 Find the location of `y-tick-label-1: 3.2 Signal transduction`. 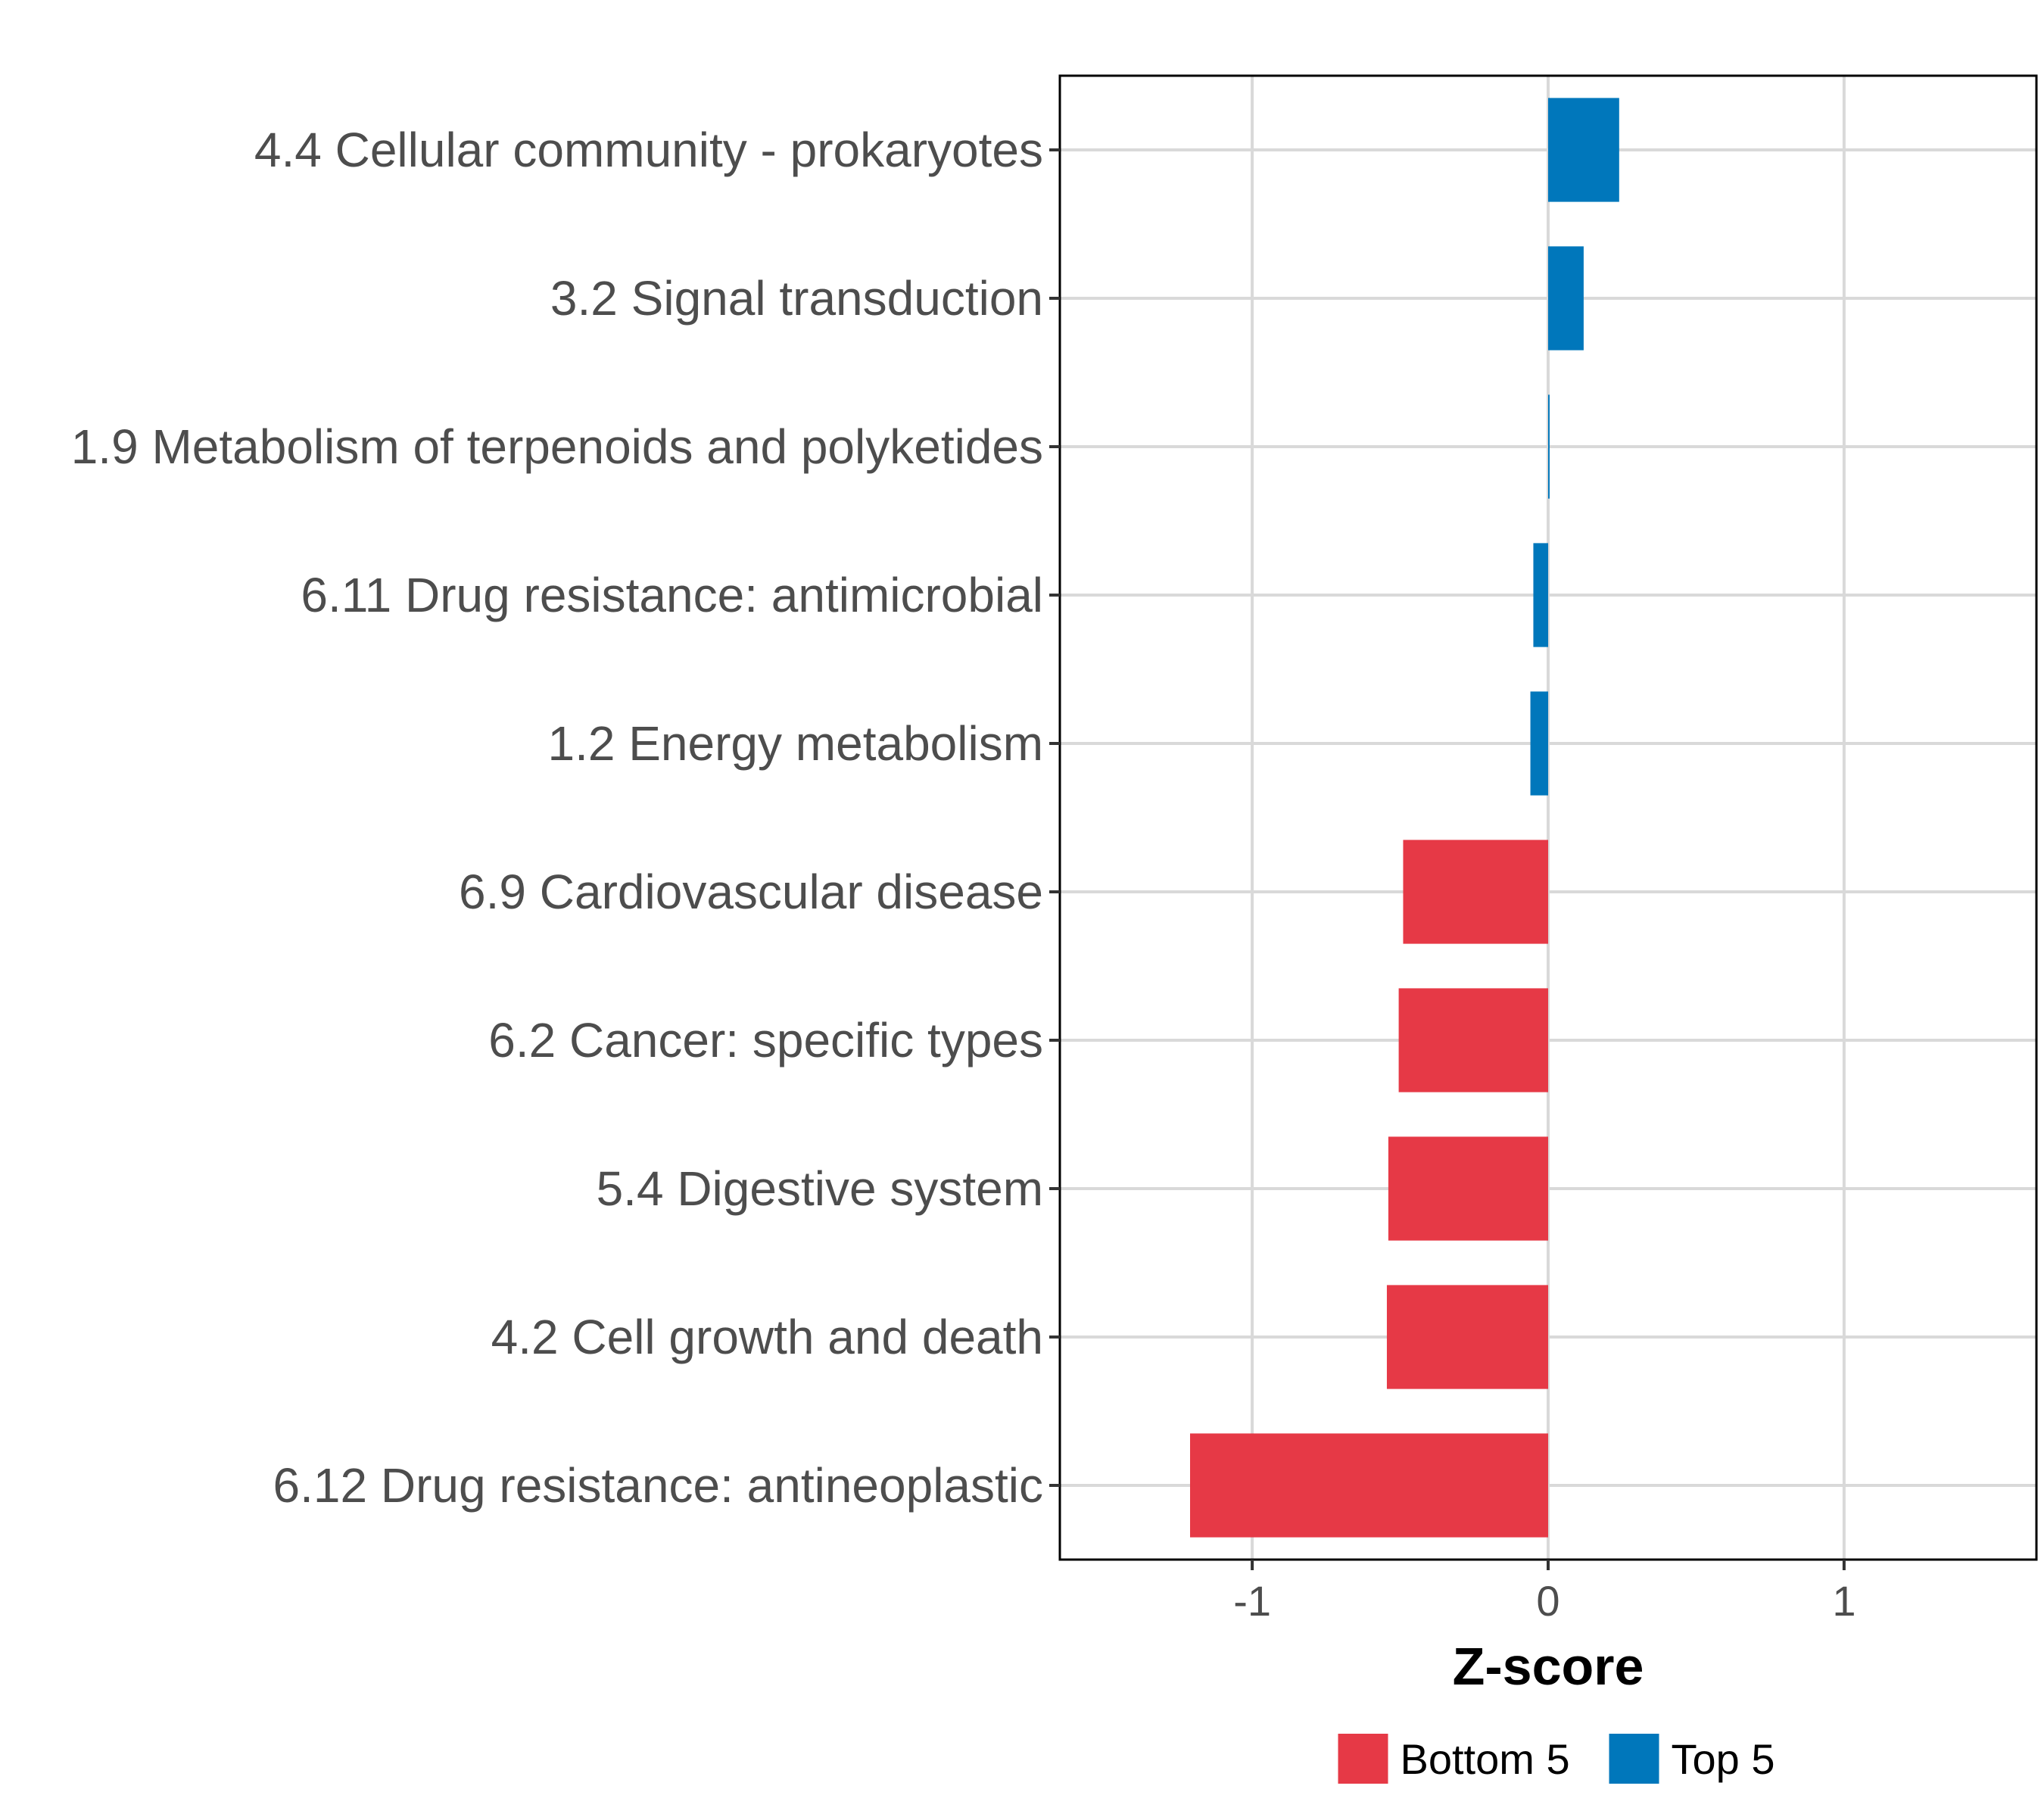

y-tick-label-1: 3.2 Signal transduction is located at coordinates (796, 298).